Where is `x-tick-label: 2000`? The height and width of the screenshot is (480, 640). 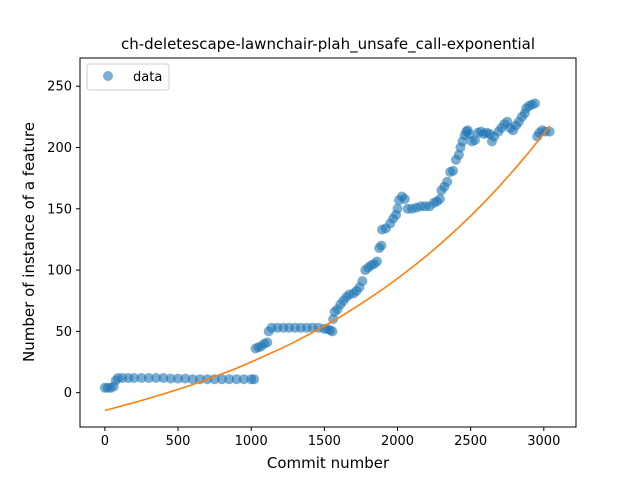
x-tick-label: 2000 is located at coordinates (397, 441).